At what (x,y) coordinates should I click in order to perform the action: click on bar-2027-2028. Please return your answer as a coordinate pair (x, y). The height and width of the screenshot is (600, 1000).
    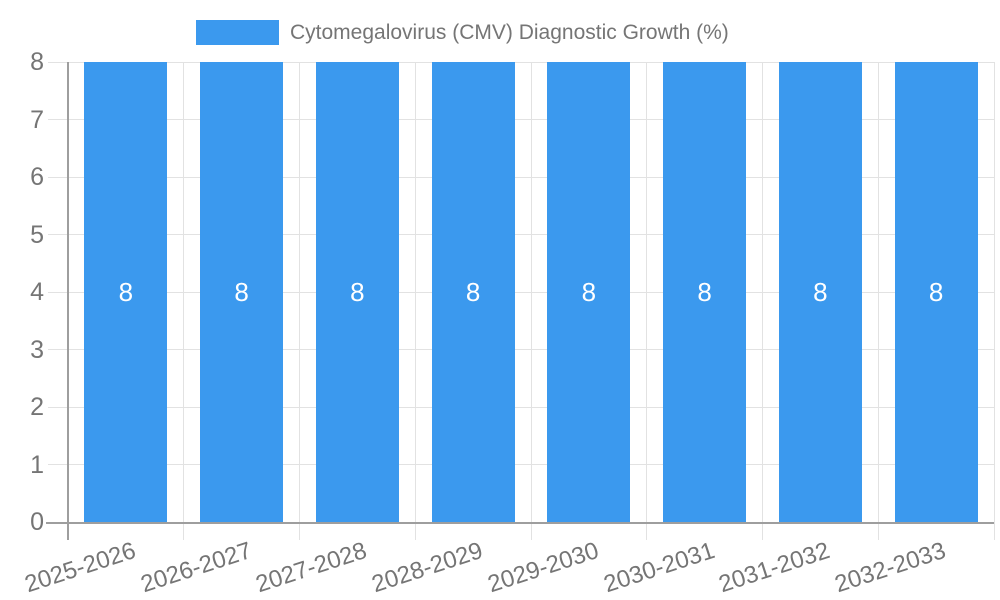
    Looking at the image, I should click on (357, 292).